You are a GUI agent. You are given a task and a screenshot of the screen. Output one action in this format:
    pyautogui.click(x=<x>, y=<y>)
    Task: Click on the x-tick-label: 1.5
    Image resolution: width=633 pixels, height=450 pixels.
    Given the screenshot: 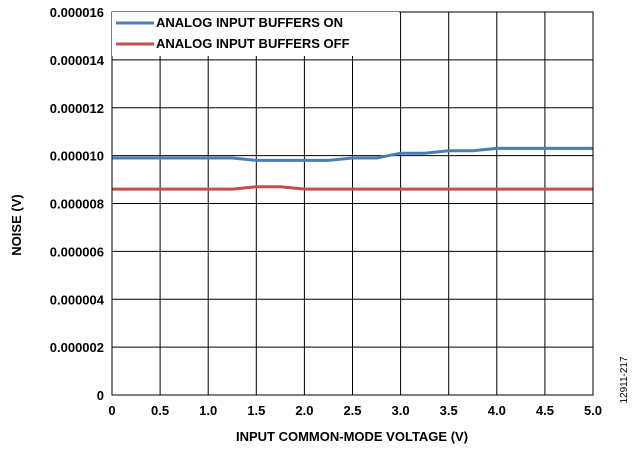 What is the action you would take?
    pyautogui.click(x=256, y=410)
    